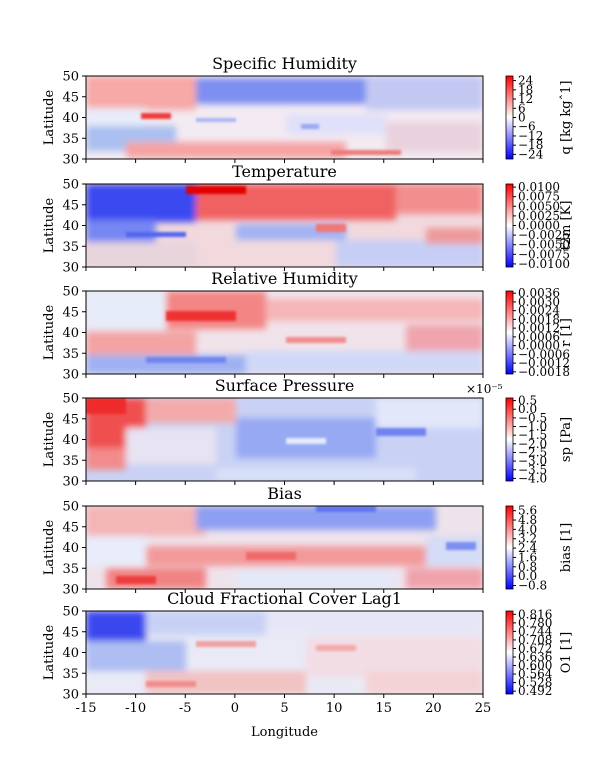 The image size is (611, 773). What do you see at coordinates (532, 461) in the screenshot?
I see `colorbar-tick-label: −3.0` at bounding box center [532, 461].